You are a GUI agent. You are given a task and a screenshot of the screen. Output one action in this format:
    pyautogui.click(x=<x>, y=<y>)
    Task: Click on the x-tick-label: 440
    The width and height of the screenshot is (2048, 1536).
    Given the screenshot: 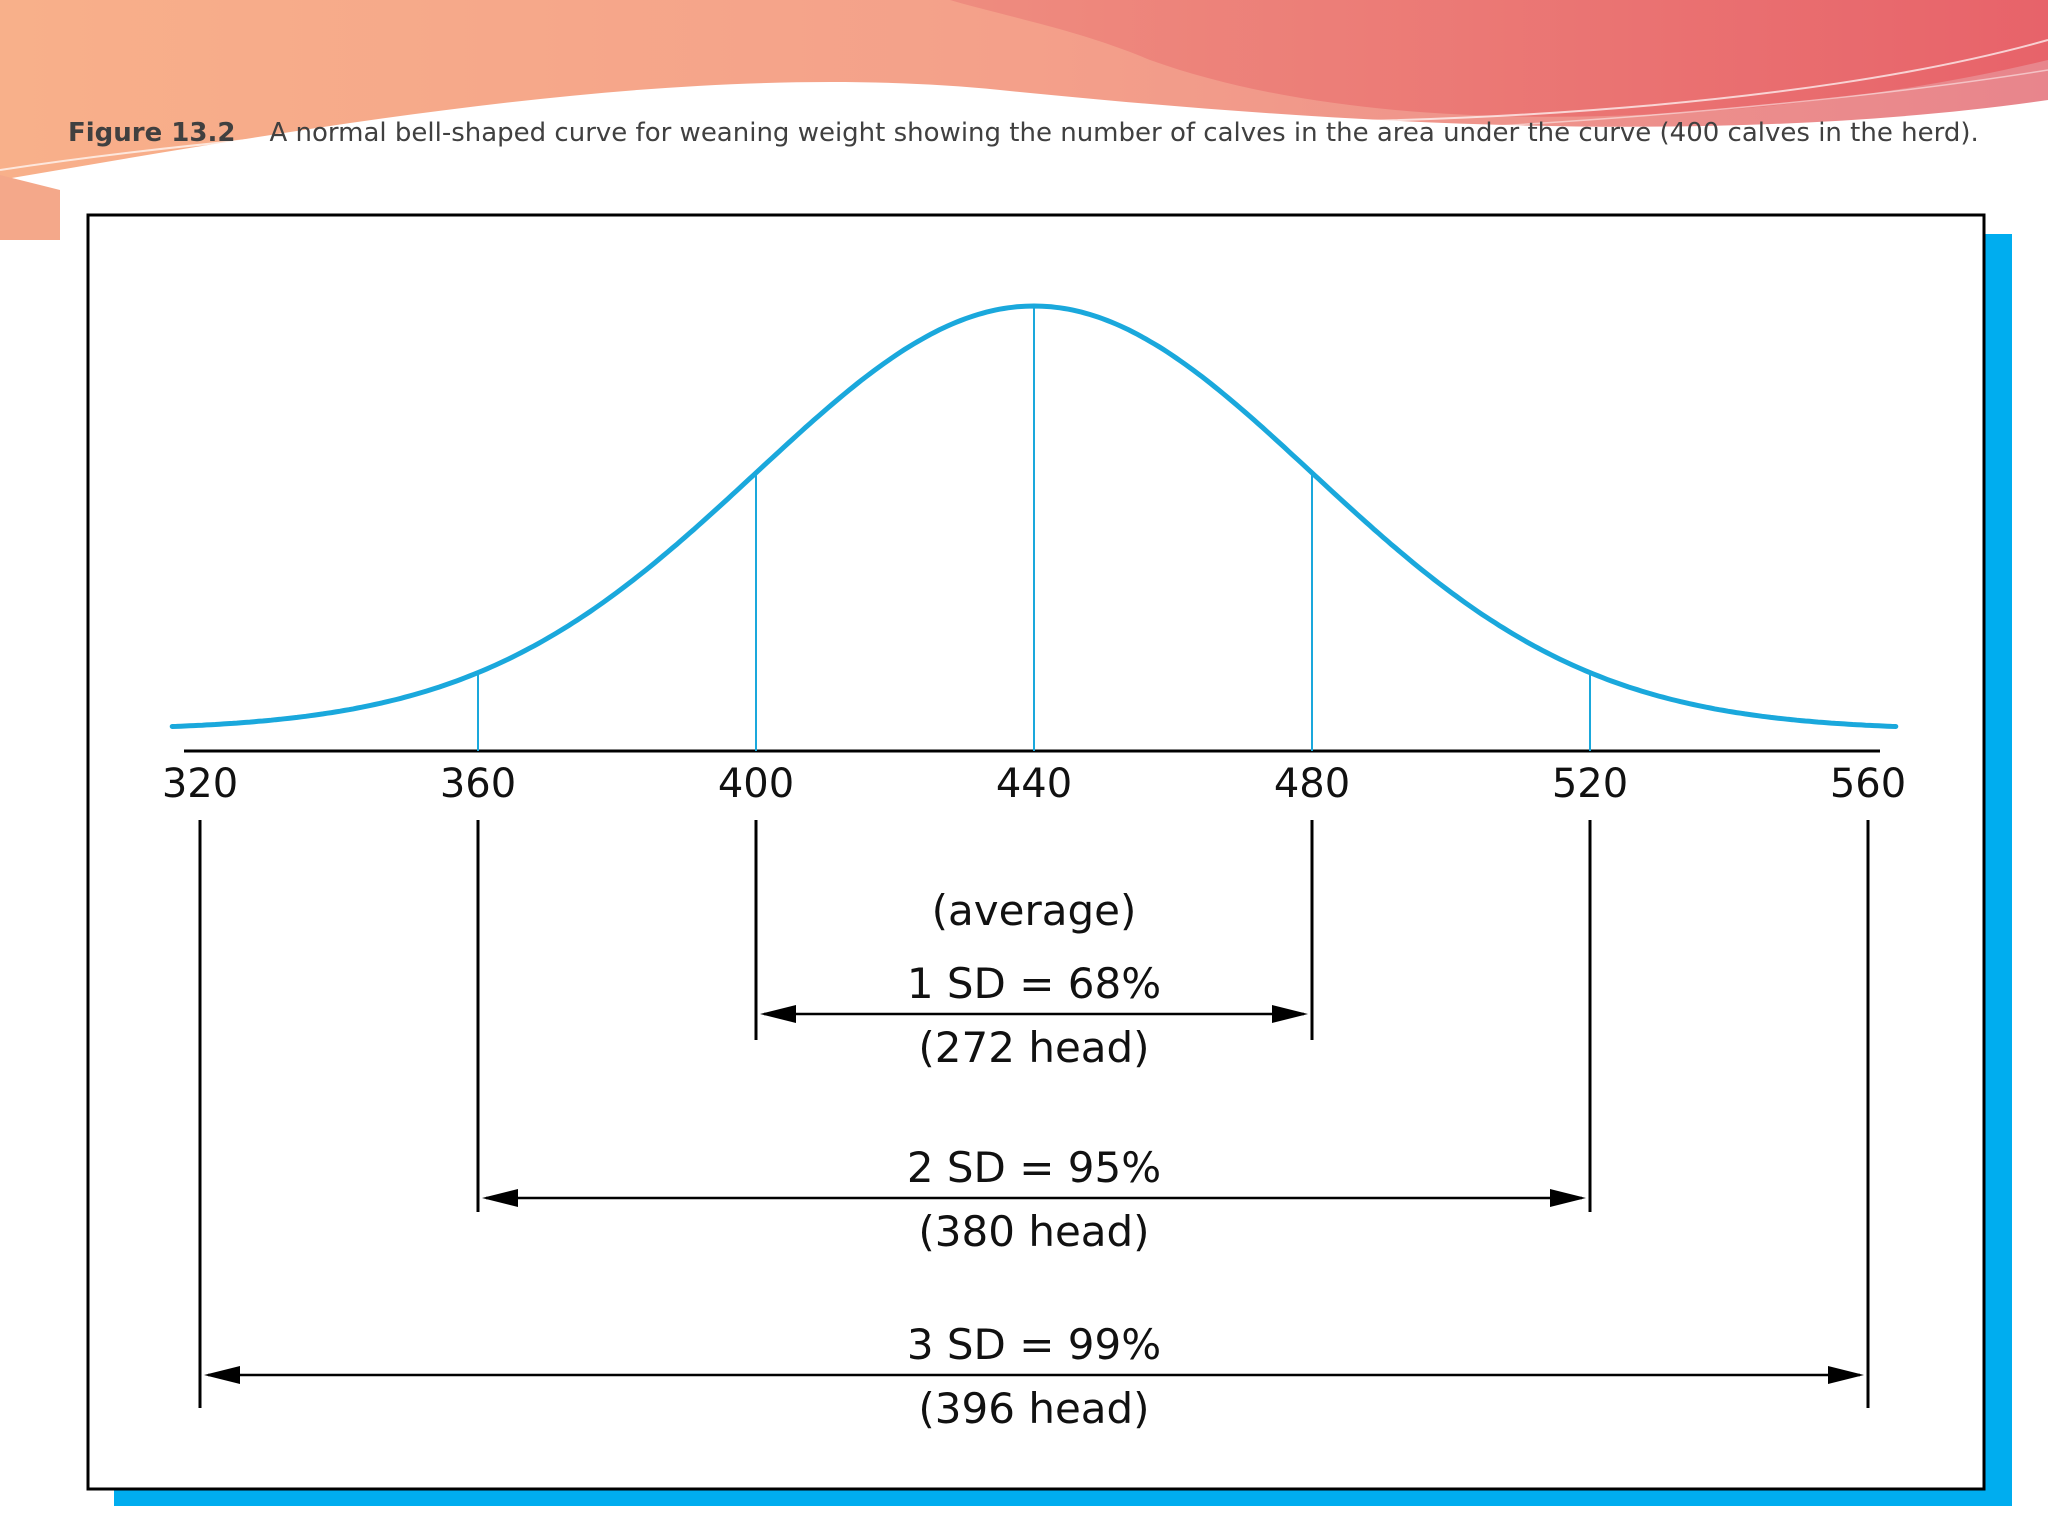 What is the action you would take?
    pyautogui.click(x=1034, y=784)
    